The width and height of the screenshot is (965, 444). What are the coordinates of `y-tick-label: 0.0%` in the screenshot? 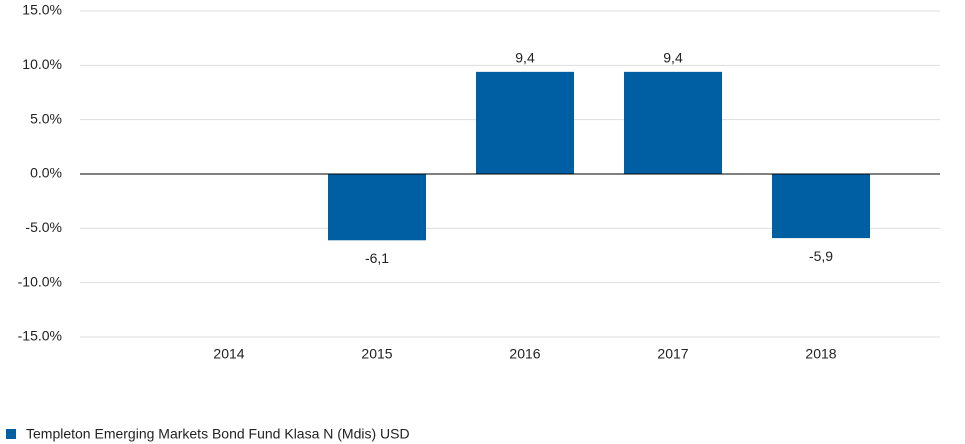 It's located at (46, 173).